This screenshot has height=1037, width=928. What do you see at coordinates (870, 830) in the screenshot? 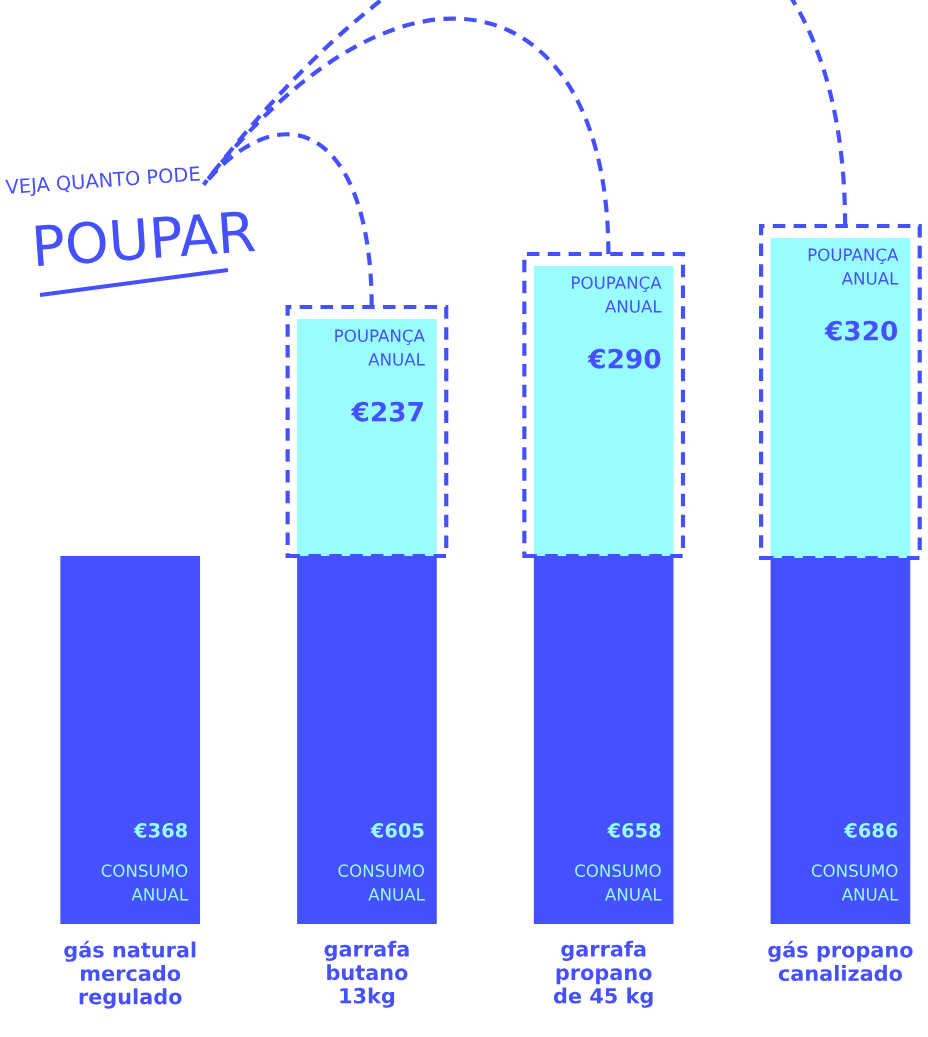
I see `total-label: €686` at bounding box center [870, 830].